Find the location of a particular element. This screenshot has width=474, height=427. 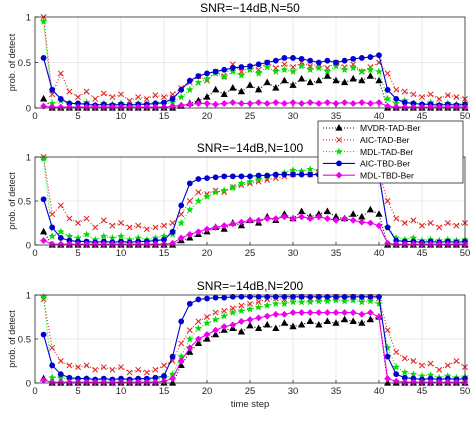

x-tick-label: 45 is located at coordinates (422, 391).